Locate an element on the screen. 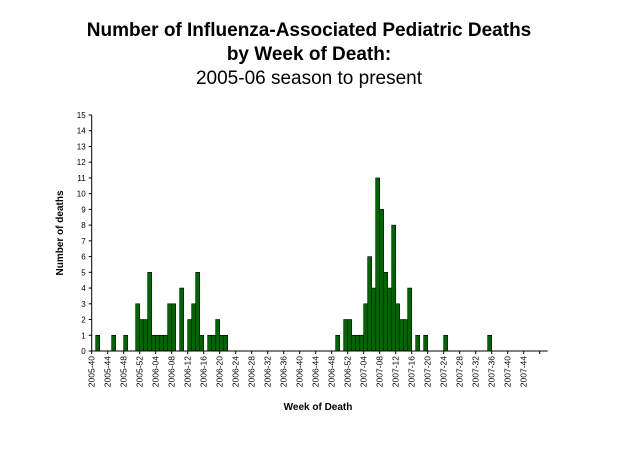 The width and height of the screenshot is (618, 464). x-tick-label: 2006-08 is located at coordinates (172, 371).